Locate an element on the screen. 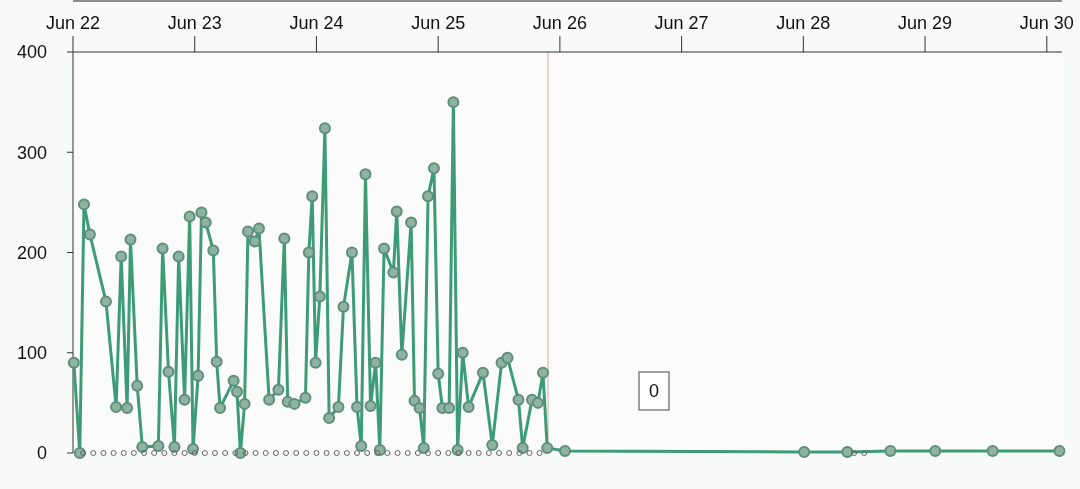 This screenshot has height=489, width=1080. y-tick-label: 0 is located at coordinates (41, 453).